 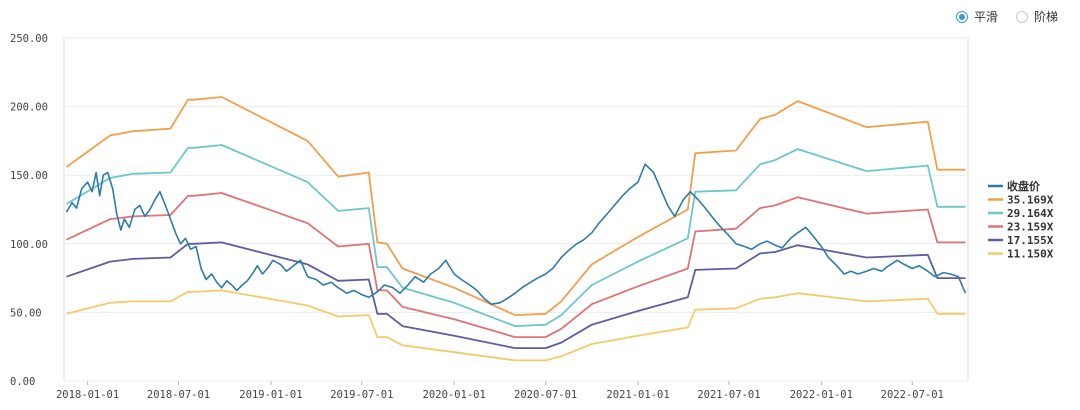 I want to click on y-tick-label: 0.00, so click(x=22, y=382).